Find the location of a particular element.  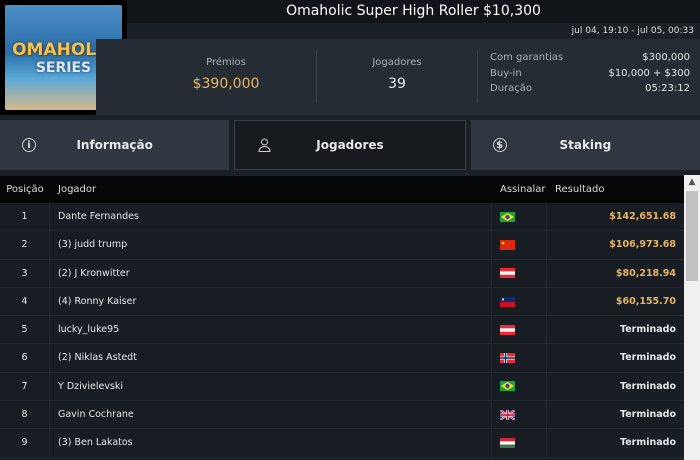

tabs: i Informação Jogadores $ Staking is located at coordinates (350, 145).